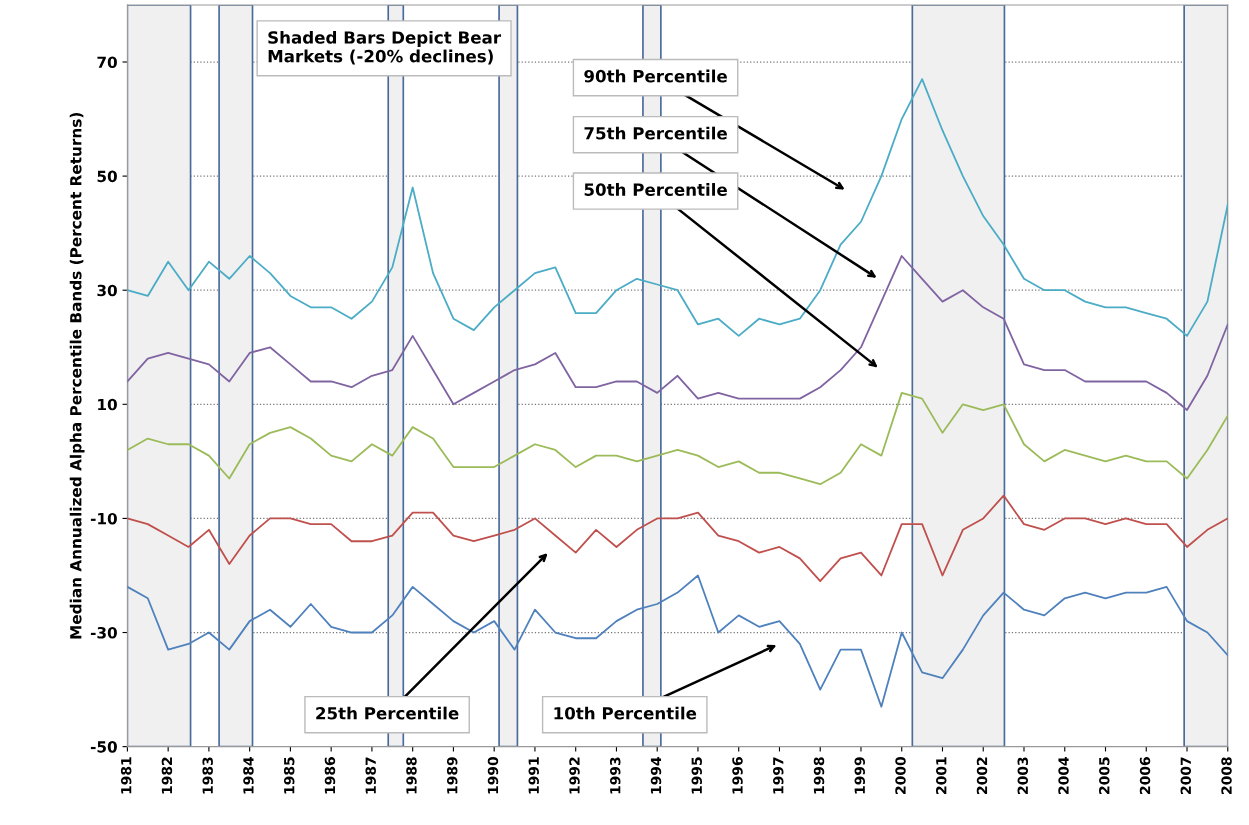 Image resolution: width=1249 pixels, height=825 pixels. Describe the element at coordinates (107, 176) in the screenshot. I see `y-tick-label: 50` at that location.